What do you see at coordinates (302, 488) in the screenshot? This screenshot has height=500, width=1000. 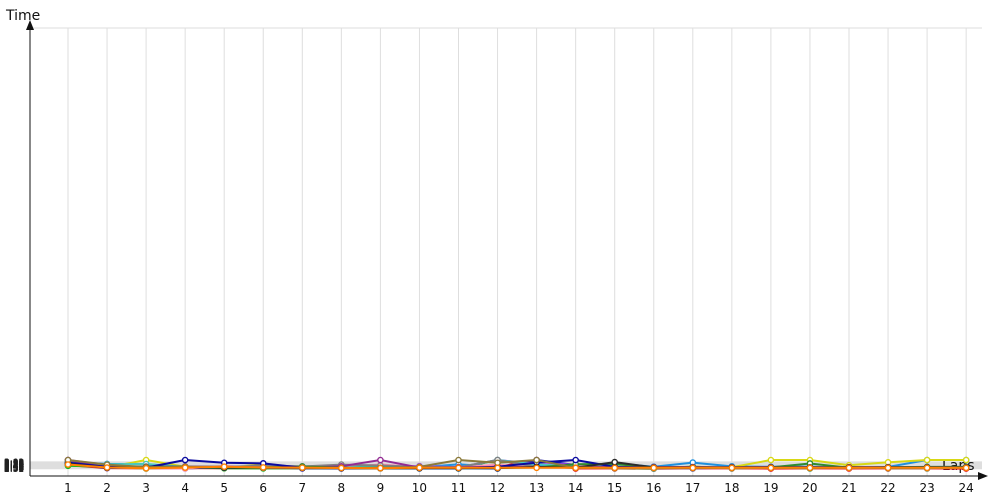 I see `x-tick-label: 7` at bounding box center [302, 488].